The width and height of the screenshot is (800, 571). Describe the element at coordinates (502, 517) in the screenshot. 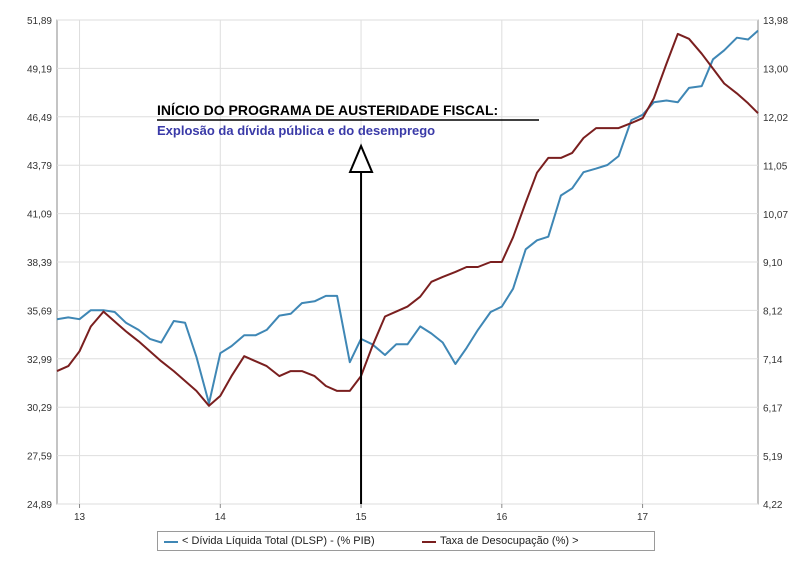

I see `x-tick-label: 16` at that location.